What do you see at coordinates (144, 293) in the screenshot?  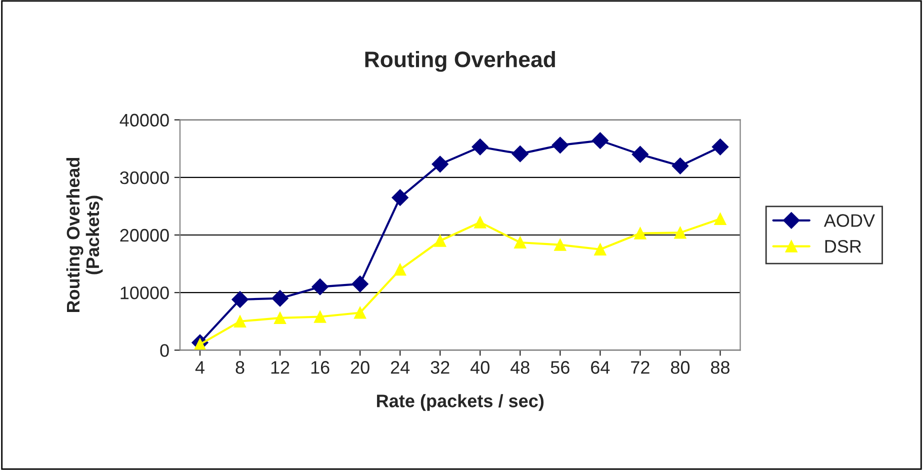 I see `y-tick-label: 10000` at bounding box center [144, 293].